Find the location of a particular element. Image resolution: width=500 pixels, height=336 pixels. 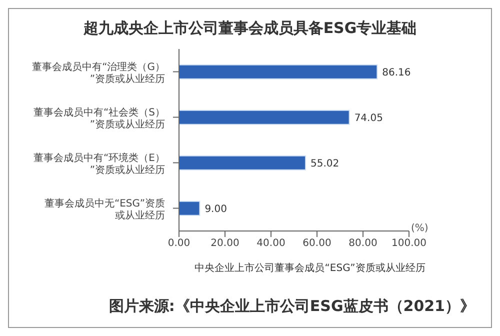

y-tick-label: 董事会成员中有“环境类（E）”资质或从业经历 is located at coordinates (99, 164).